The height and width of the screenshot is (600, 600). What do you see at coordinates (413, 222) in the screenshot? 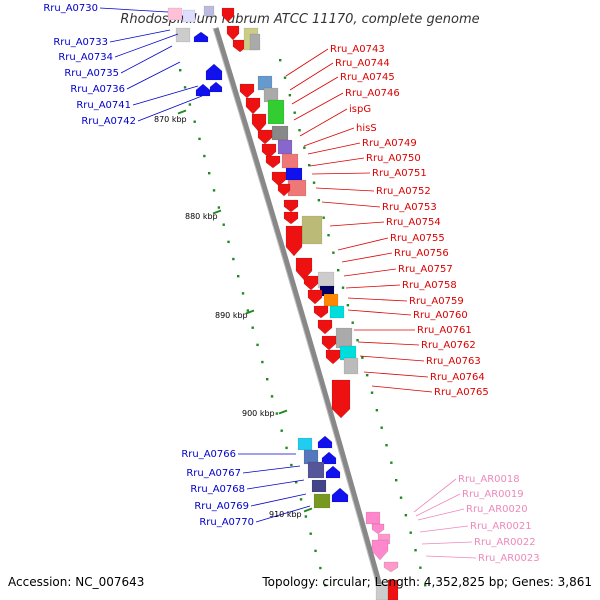
I see `gene-label: Rru_A0754` at bounding box center [413, 222].